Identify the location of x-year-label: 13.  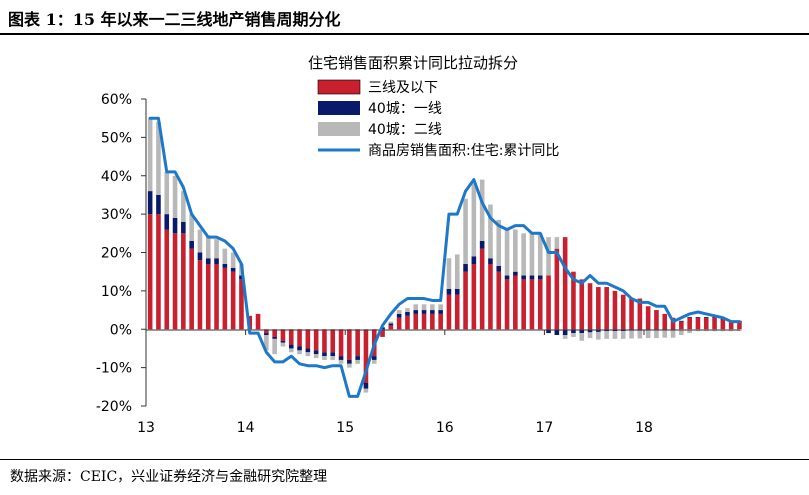
(146, 428).